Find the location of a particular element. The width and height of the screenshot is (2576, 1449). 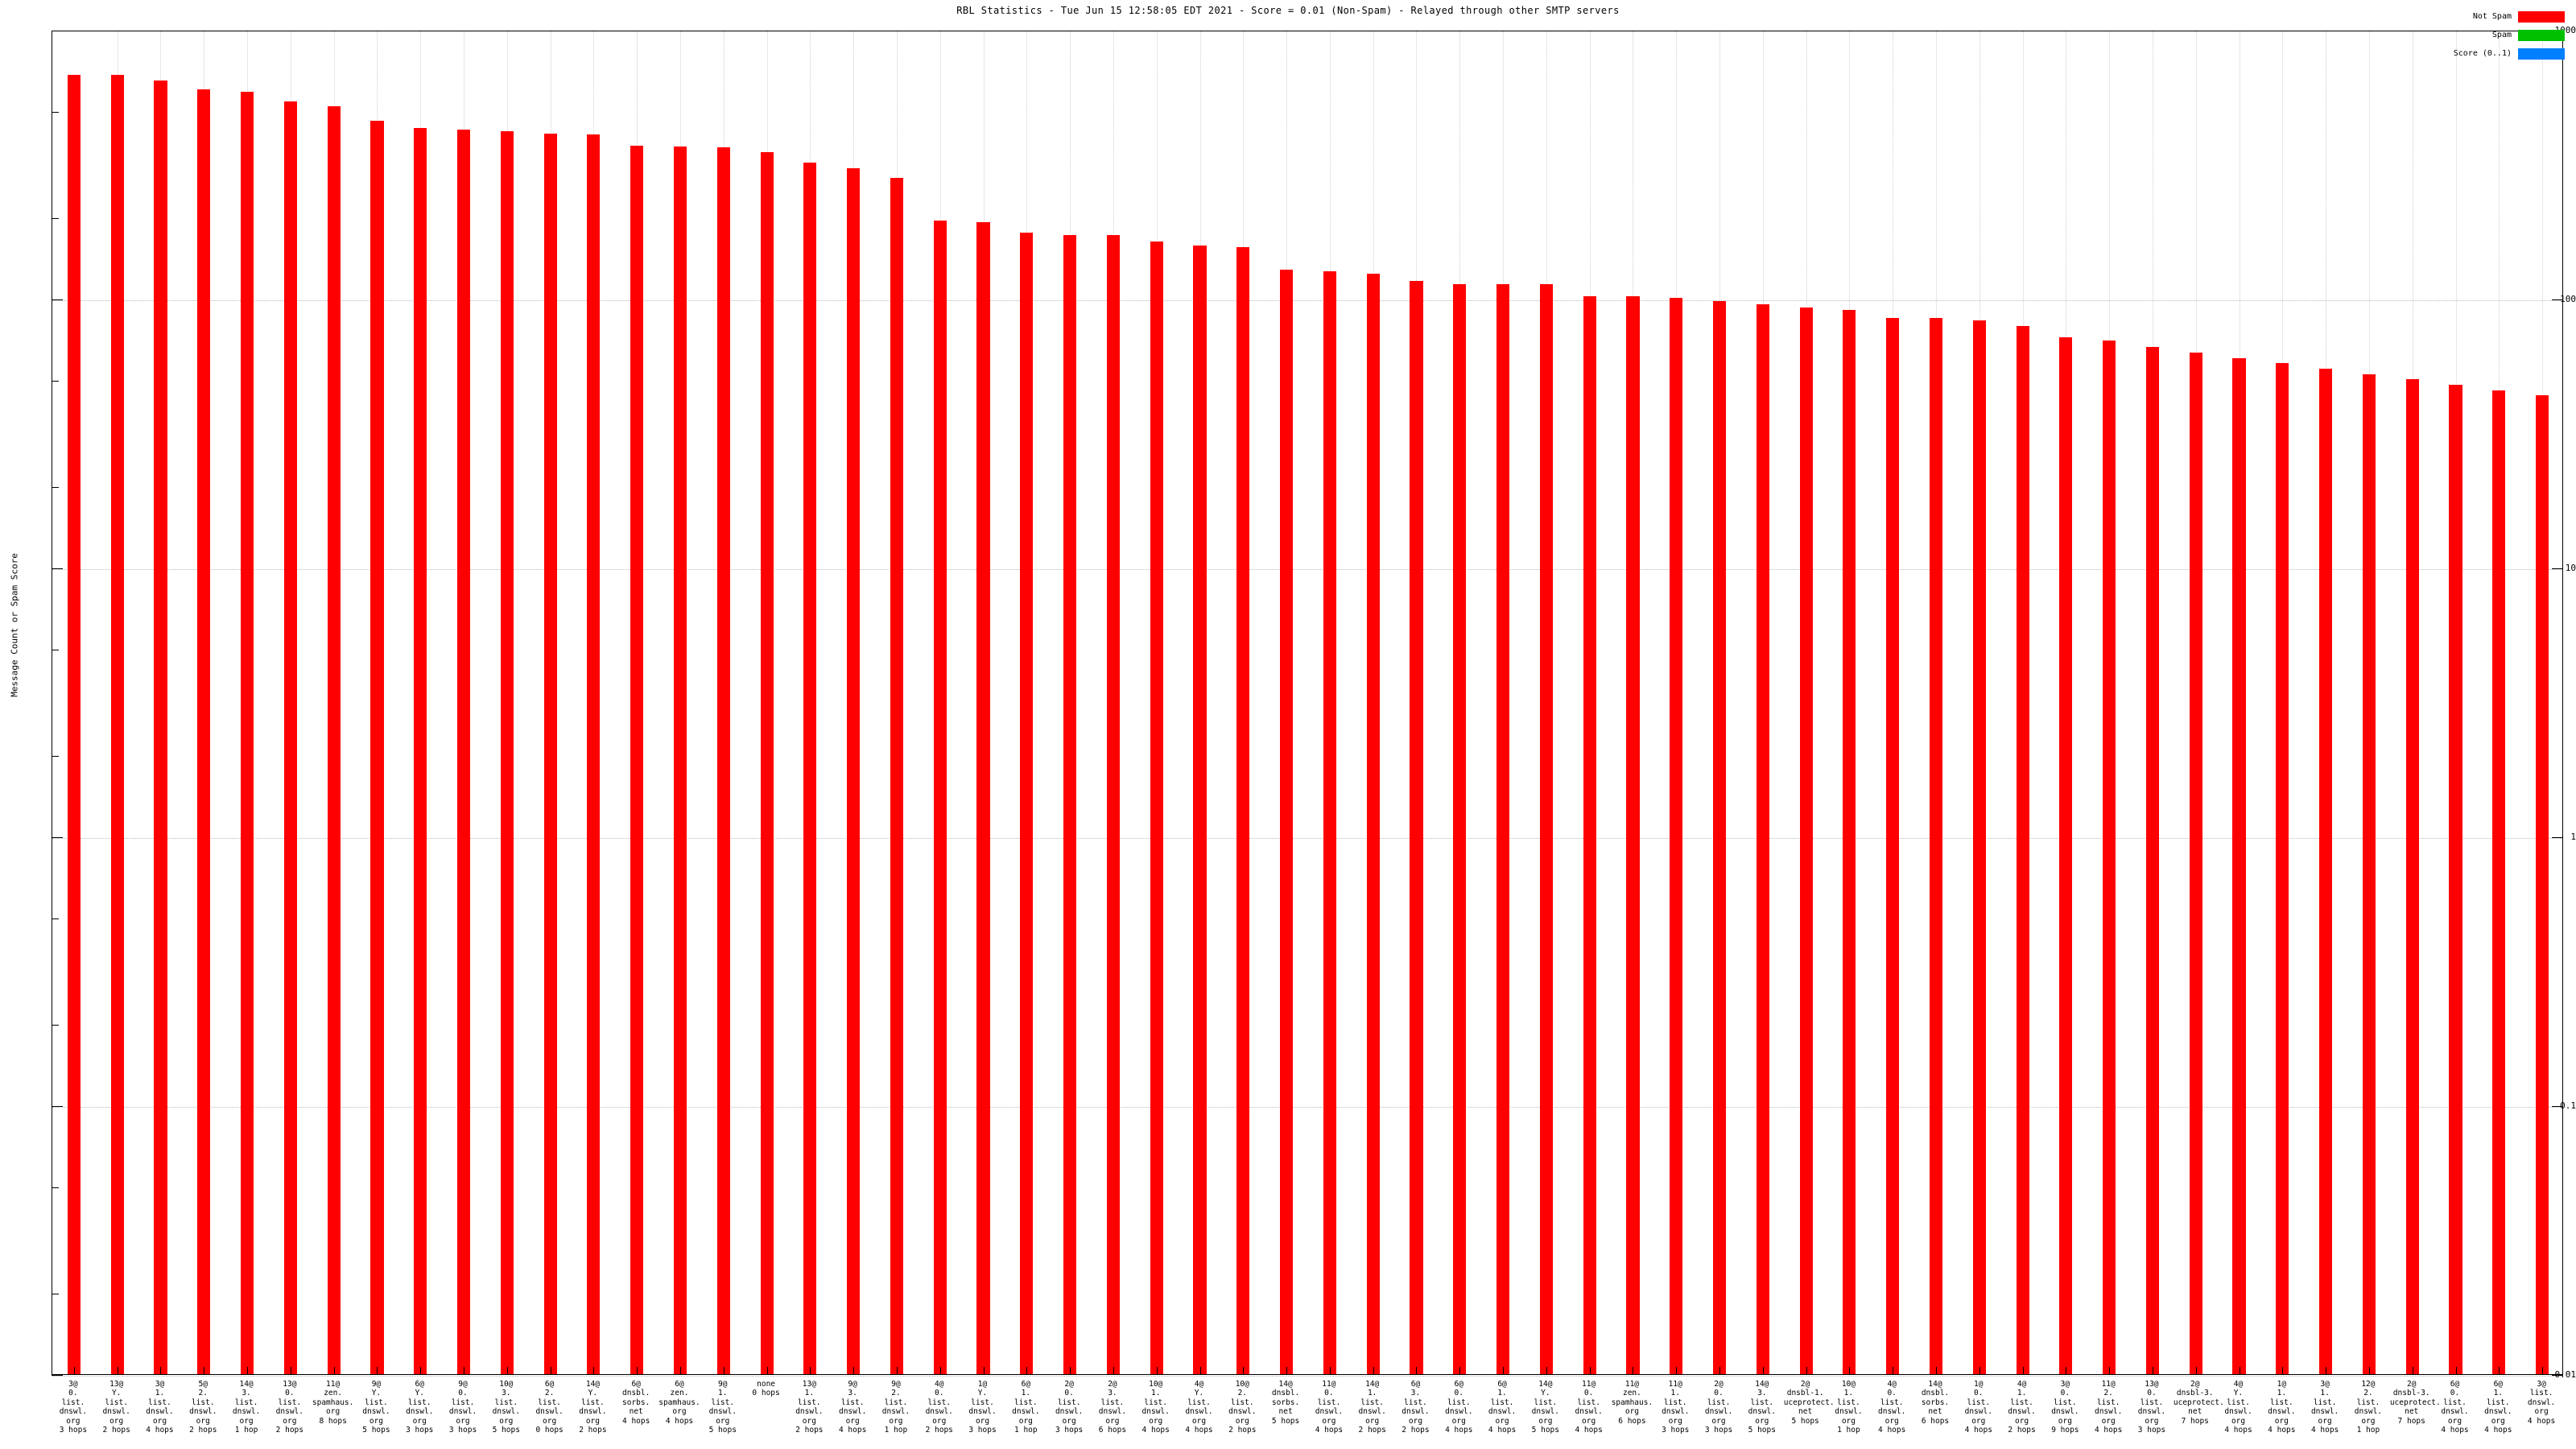

x-axis-tick-label: 14@ 1. list. dnswl. org 2 hops is located at coordinates (1372, 1407).